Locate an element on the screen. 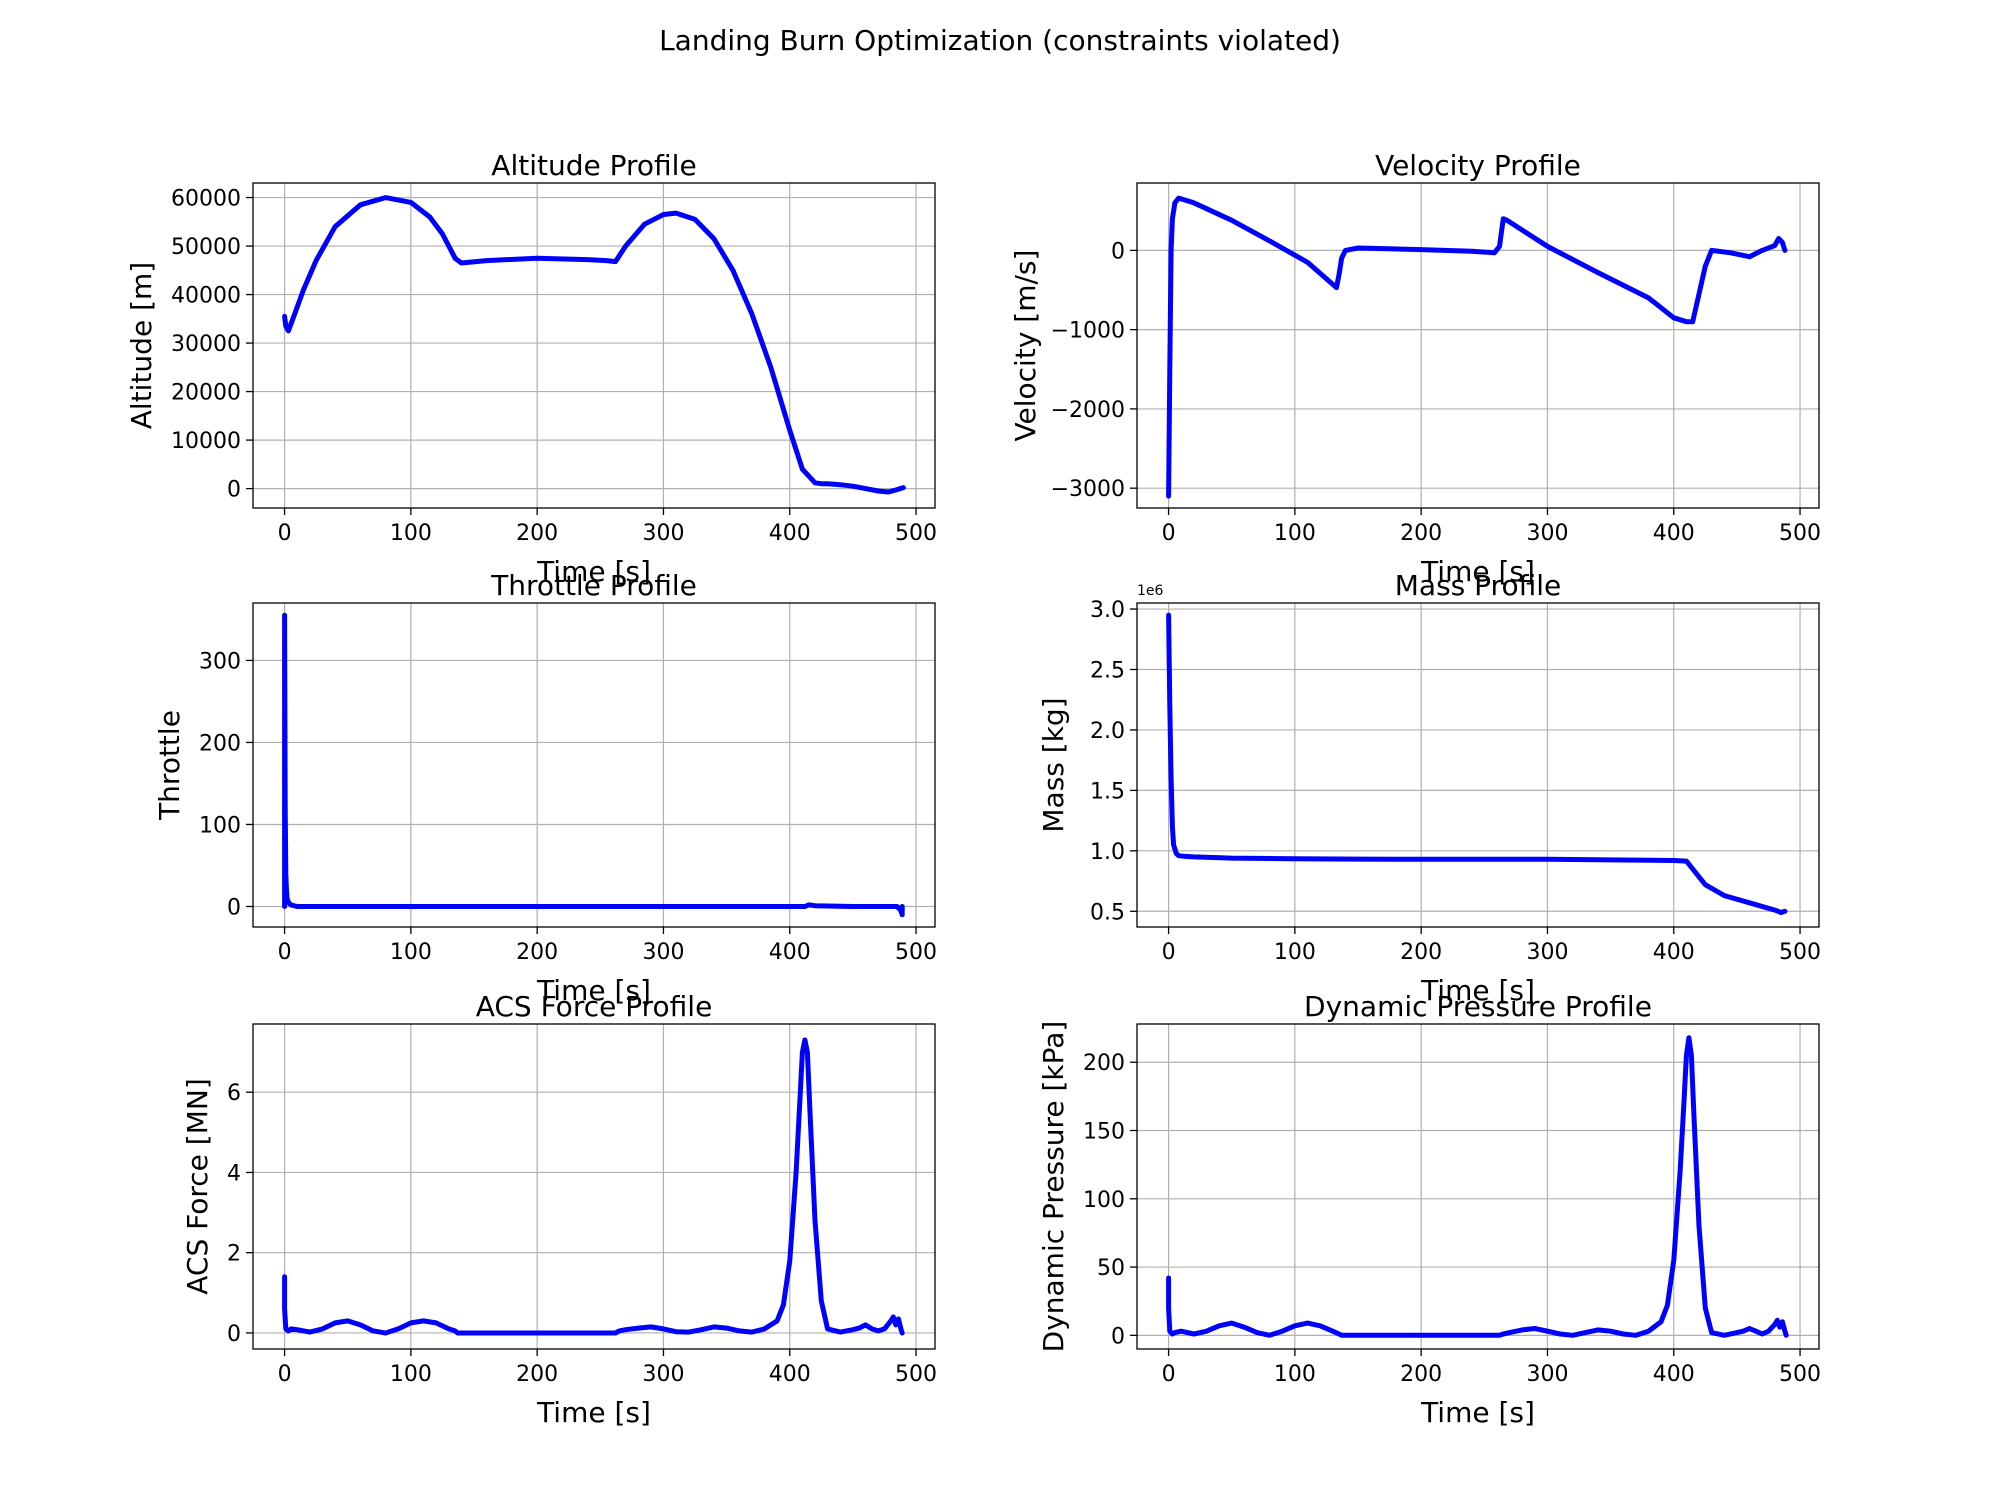 The image size is (2000, 1500). y-tick-label: 6 is located at coordinates (234, 1093).